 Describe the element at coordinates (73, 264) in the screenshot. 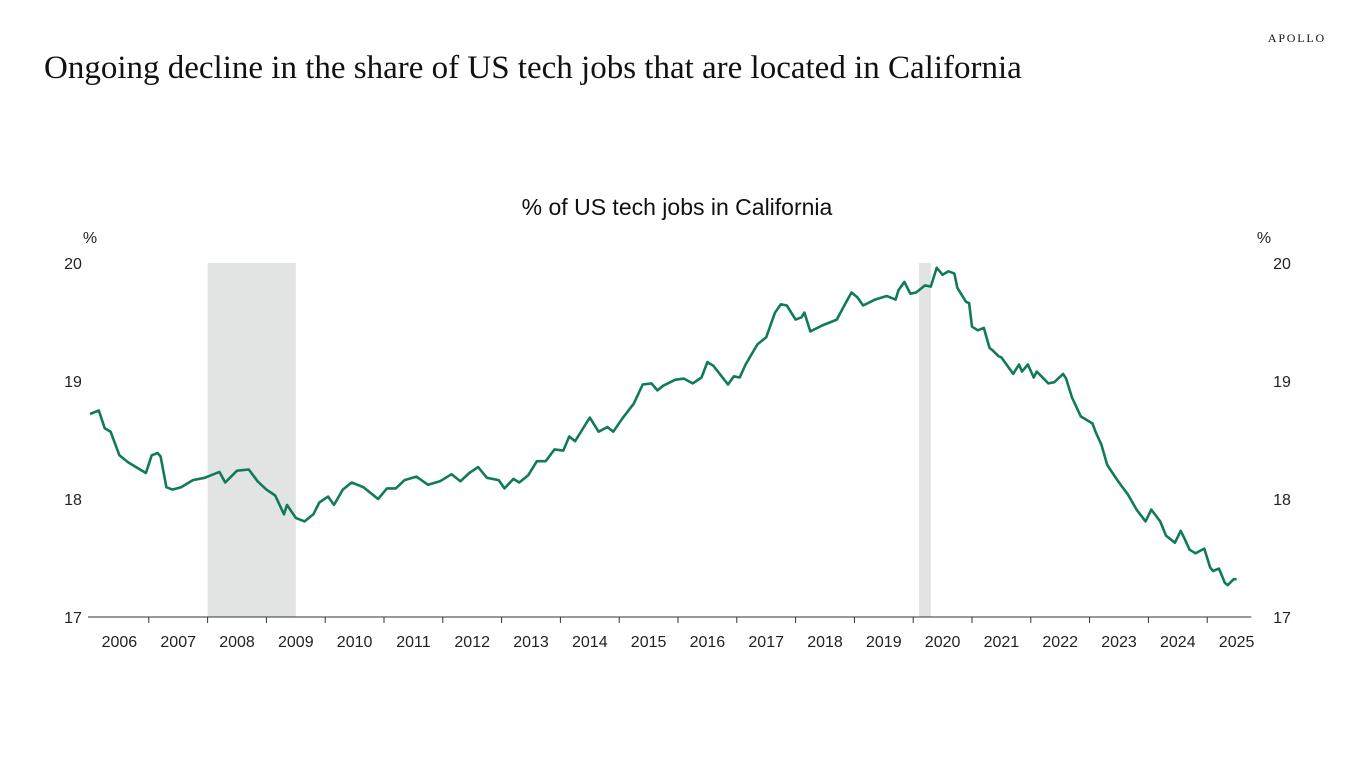

I see `y-tick-label-left: 20` at that location.